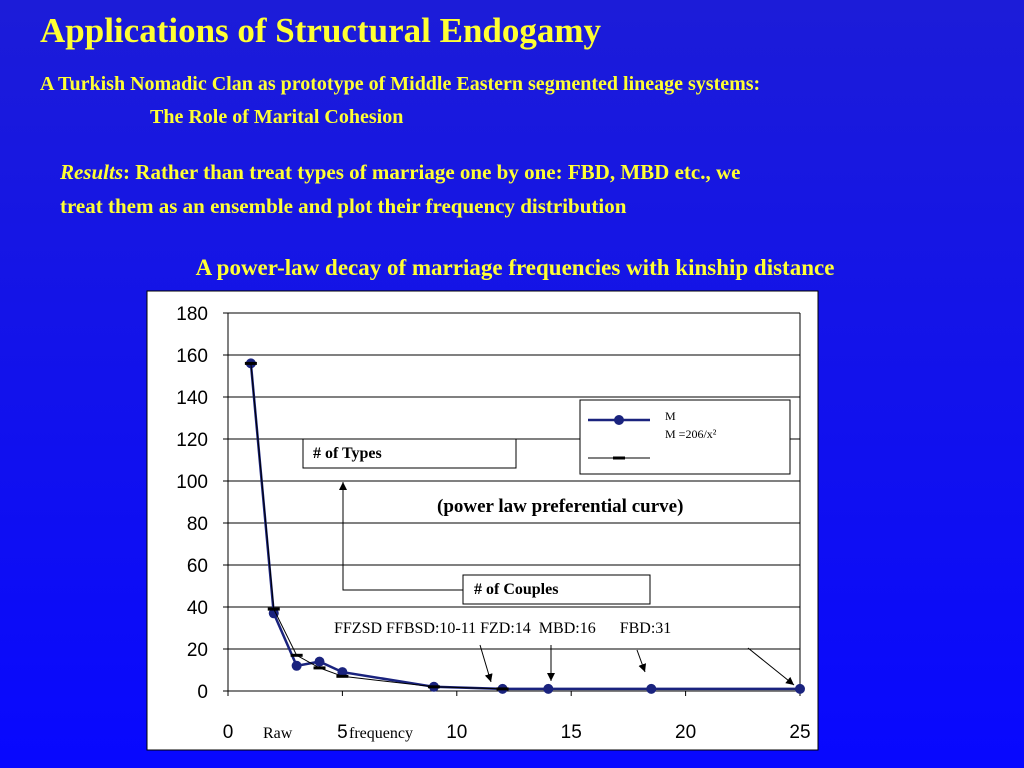 This screenshot has height=768, width=1024. What do you see at coordinates (571, 732) in the screenshot?
I see `x-tick-label: 15` at bounding box center [571, 732].